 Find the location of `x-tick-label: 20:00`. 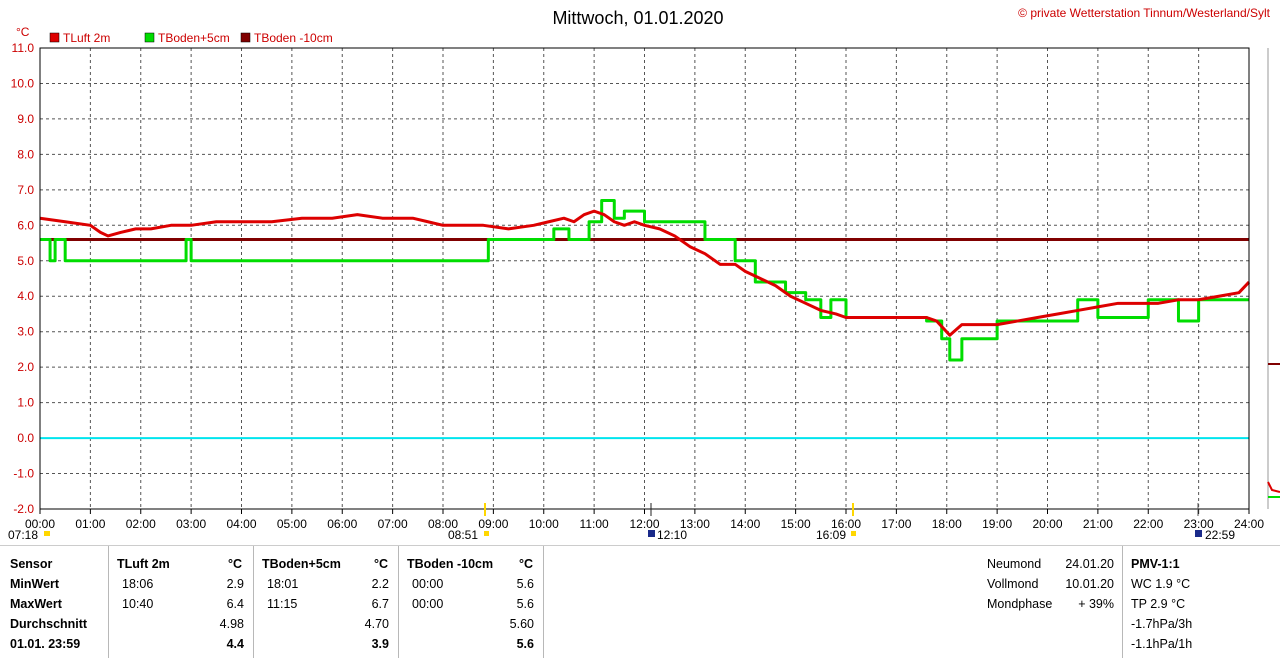

x-tick-label: 20:00 is located at coordinates (1047, 524).